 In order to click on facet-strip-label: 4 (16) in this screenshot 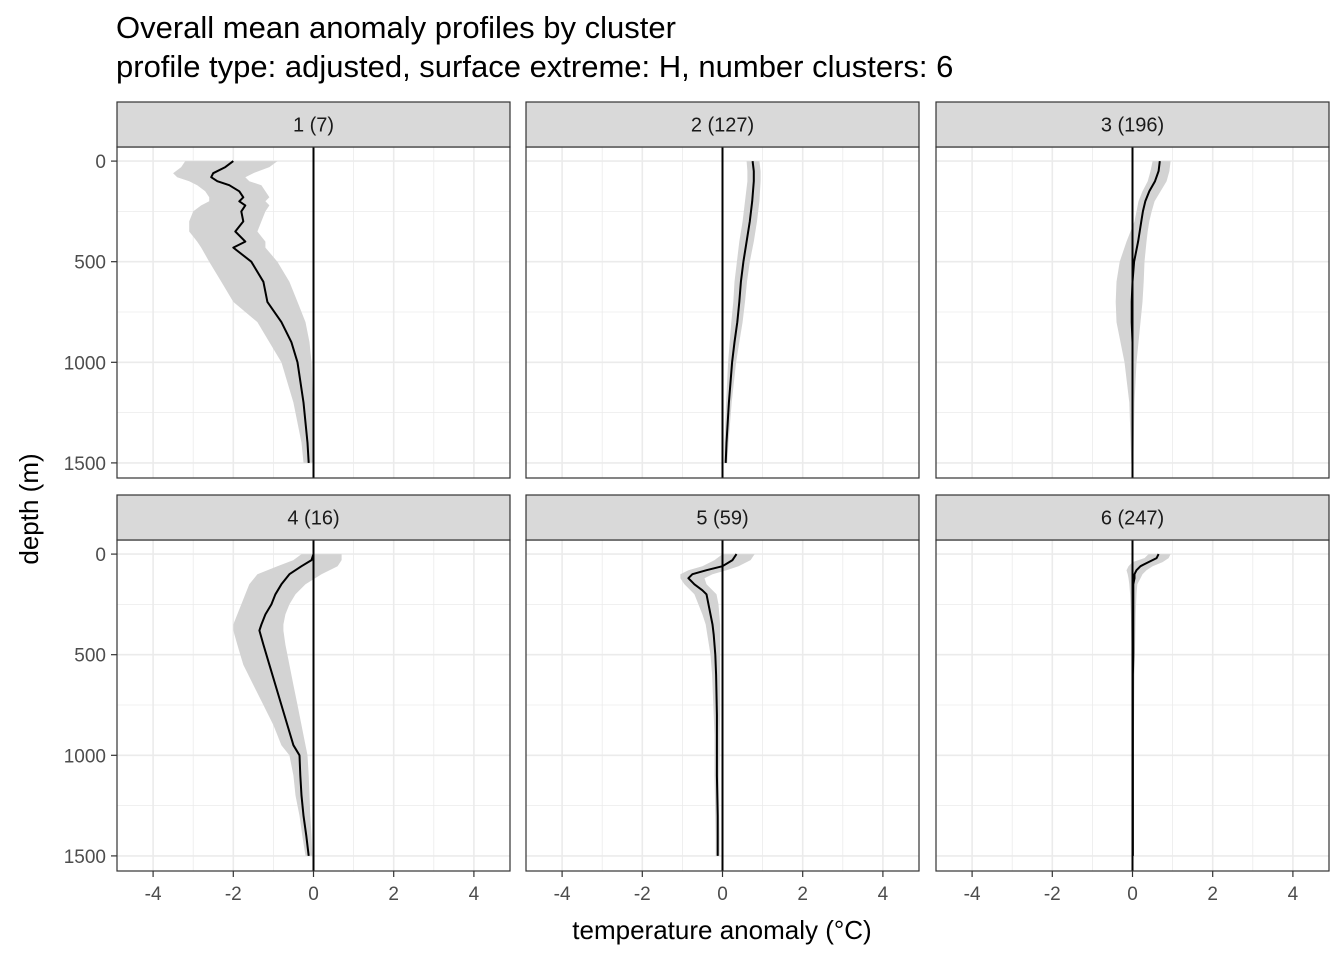, I will do `click(313, 519)`.